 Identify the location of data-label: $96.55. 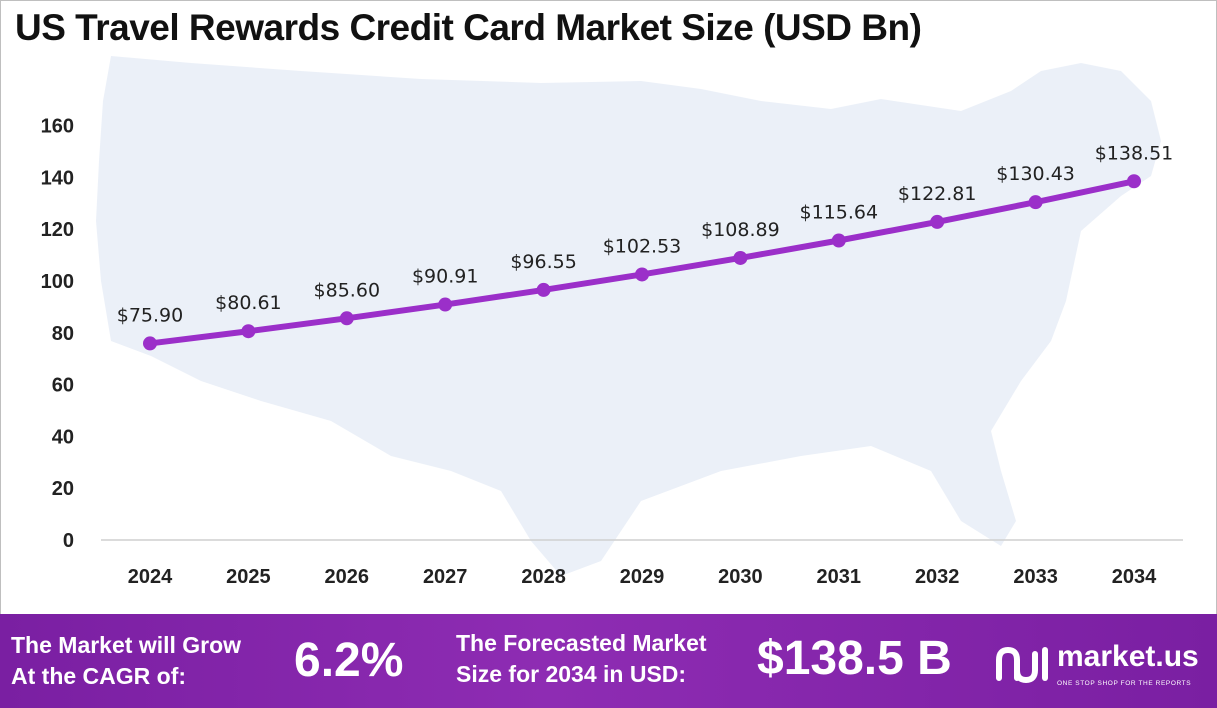
(543, 262).